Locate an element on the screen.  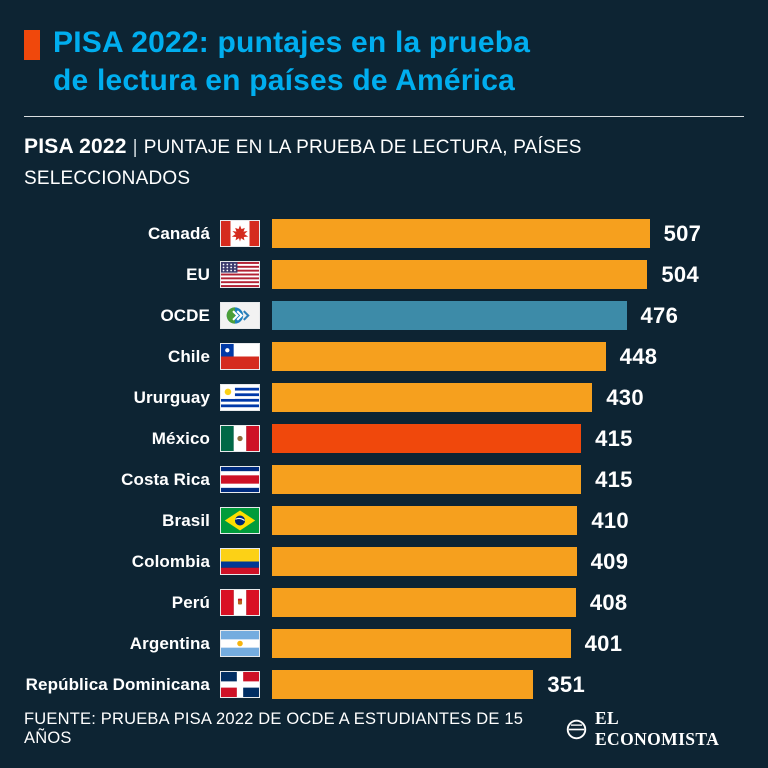
flag-mexico-icon is located at coordinates (240, 439).